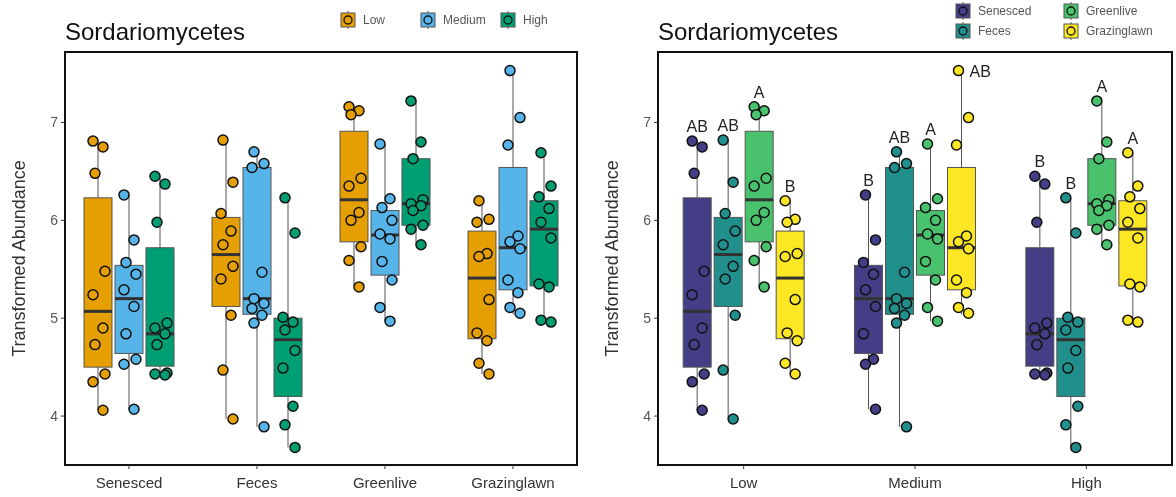 This screenshot has width=1176, height=497. I want to click on x-tick-label: Grazinglawn, so click(513, 482).